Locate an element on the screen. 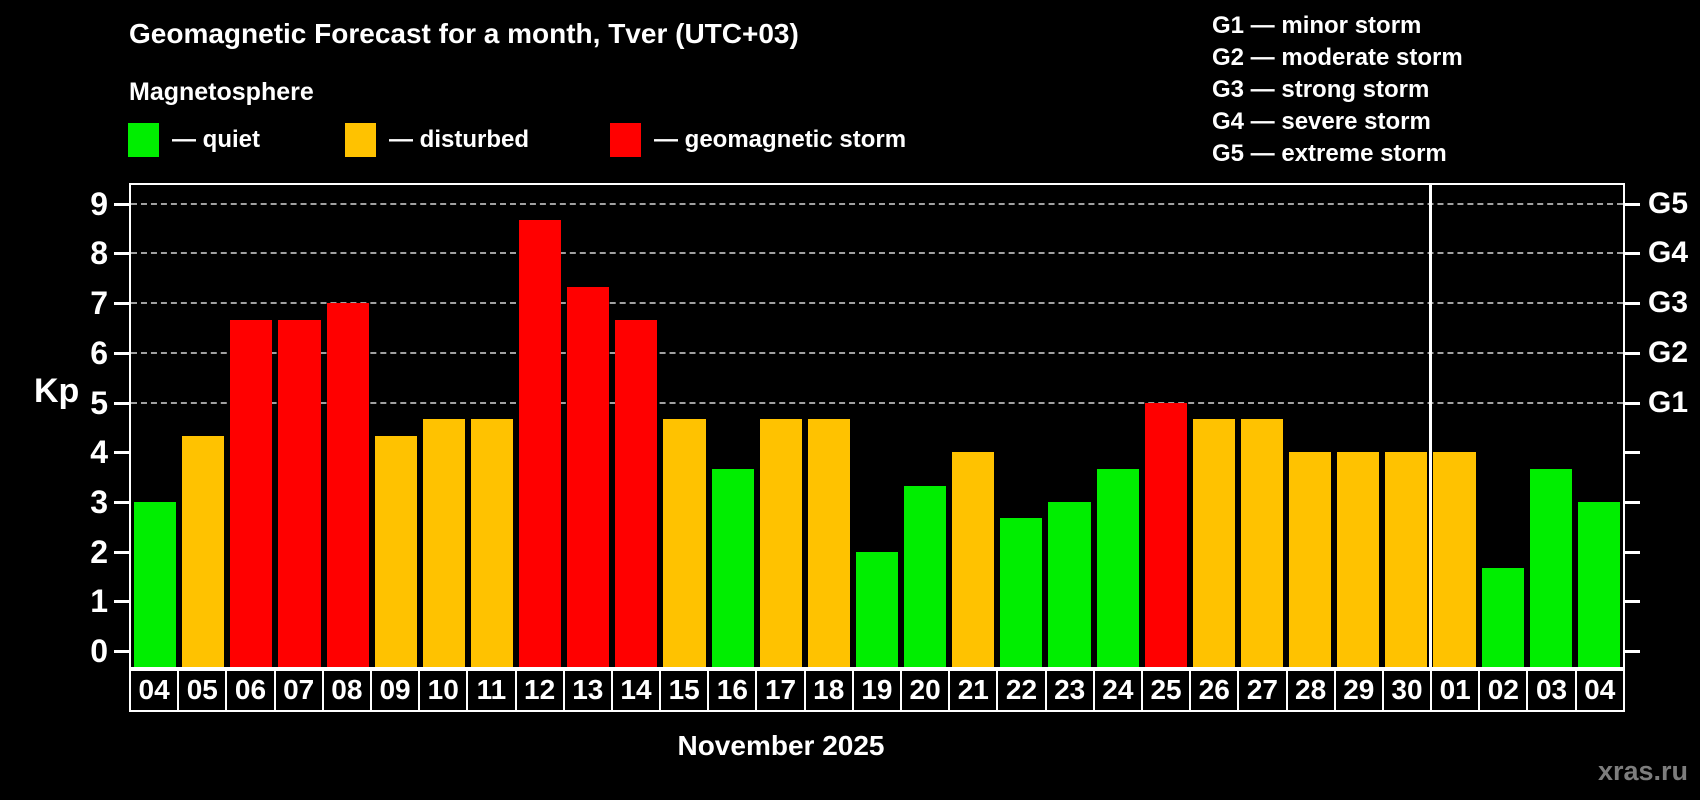  x-day-label-02-dec: 02 is located at coordinates (1503, 690).